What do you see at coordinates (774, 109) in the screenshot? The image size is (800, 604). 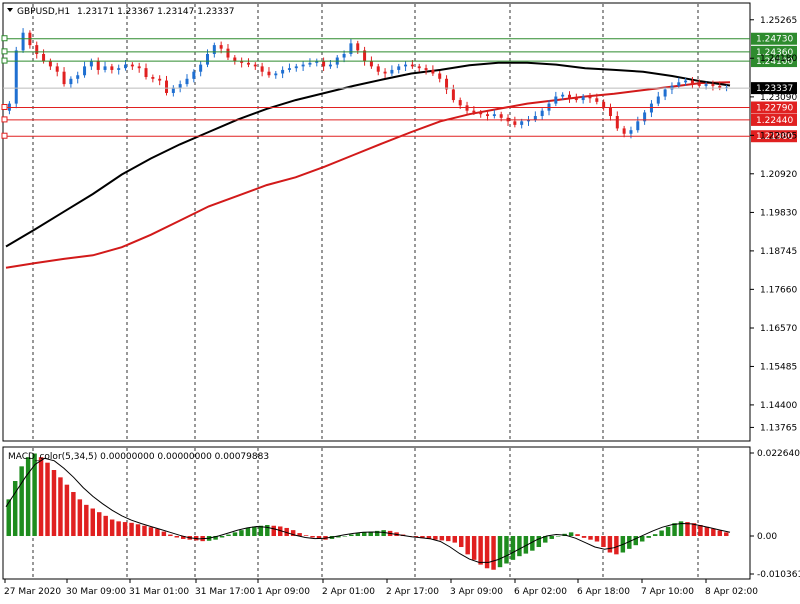 I see `price-level-label: 1.22790` at bounding box center [774, 109].